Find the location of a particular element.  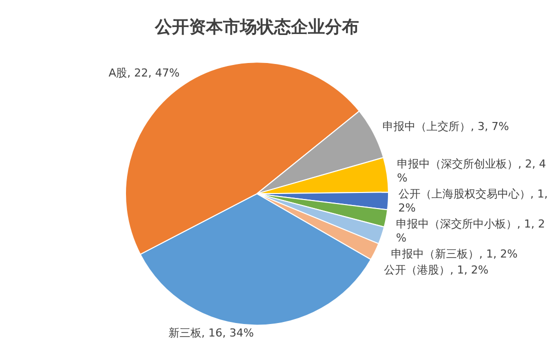

slice-label: 申报中（新三板）, 1, 2% is located at coordinates (454, 254).